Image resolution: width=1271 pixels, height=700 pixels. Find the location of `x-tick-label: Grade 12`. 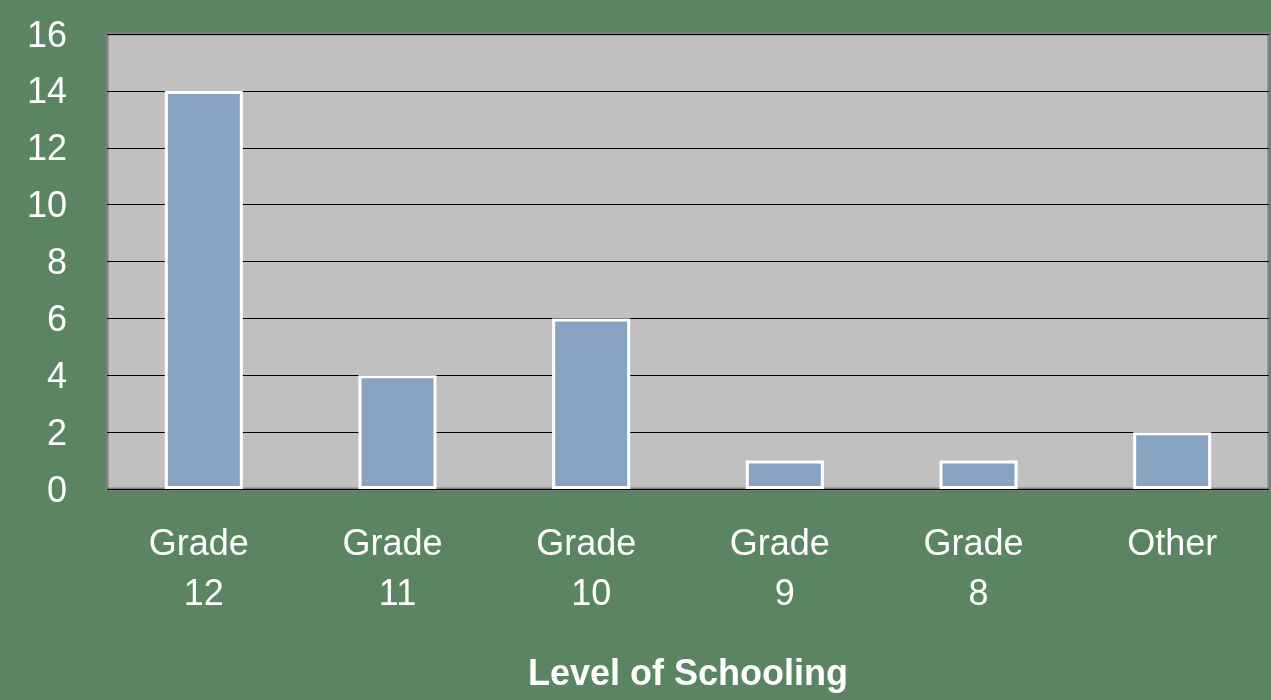

x-tick-label: Grade 12 is located at coordinates (203, 567).